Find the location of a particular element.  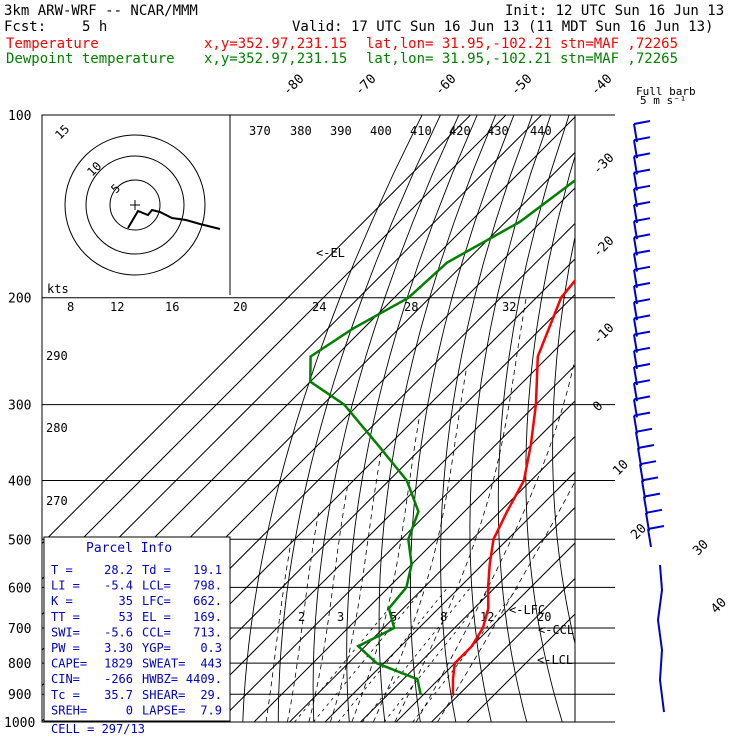

hodograph-ring is located at coordinates (135, 205).